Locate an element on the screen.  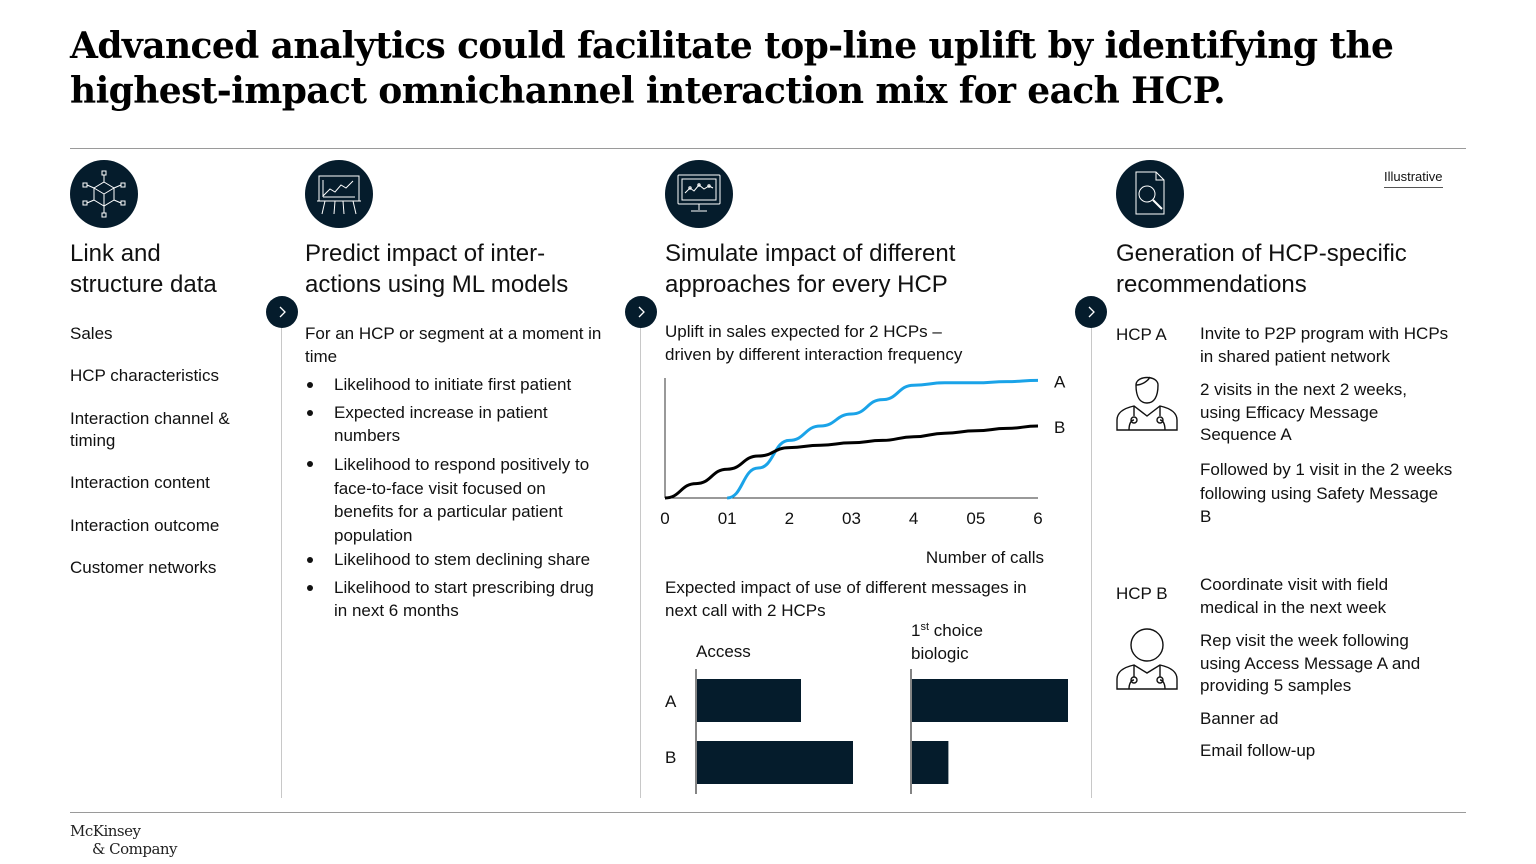
list-item: Interaction outcome is located at coordinates (145, 525).